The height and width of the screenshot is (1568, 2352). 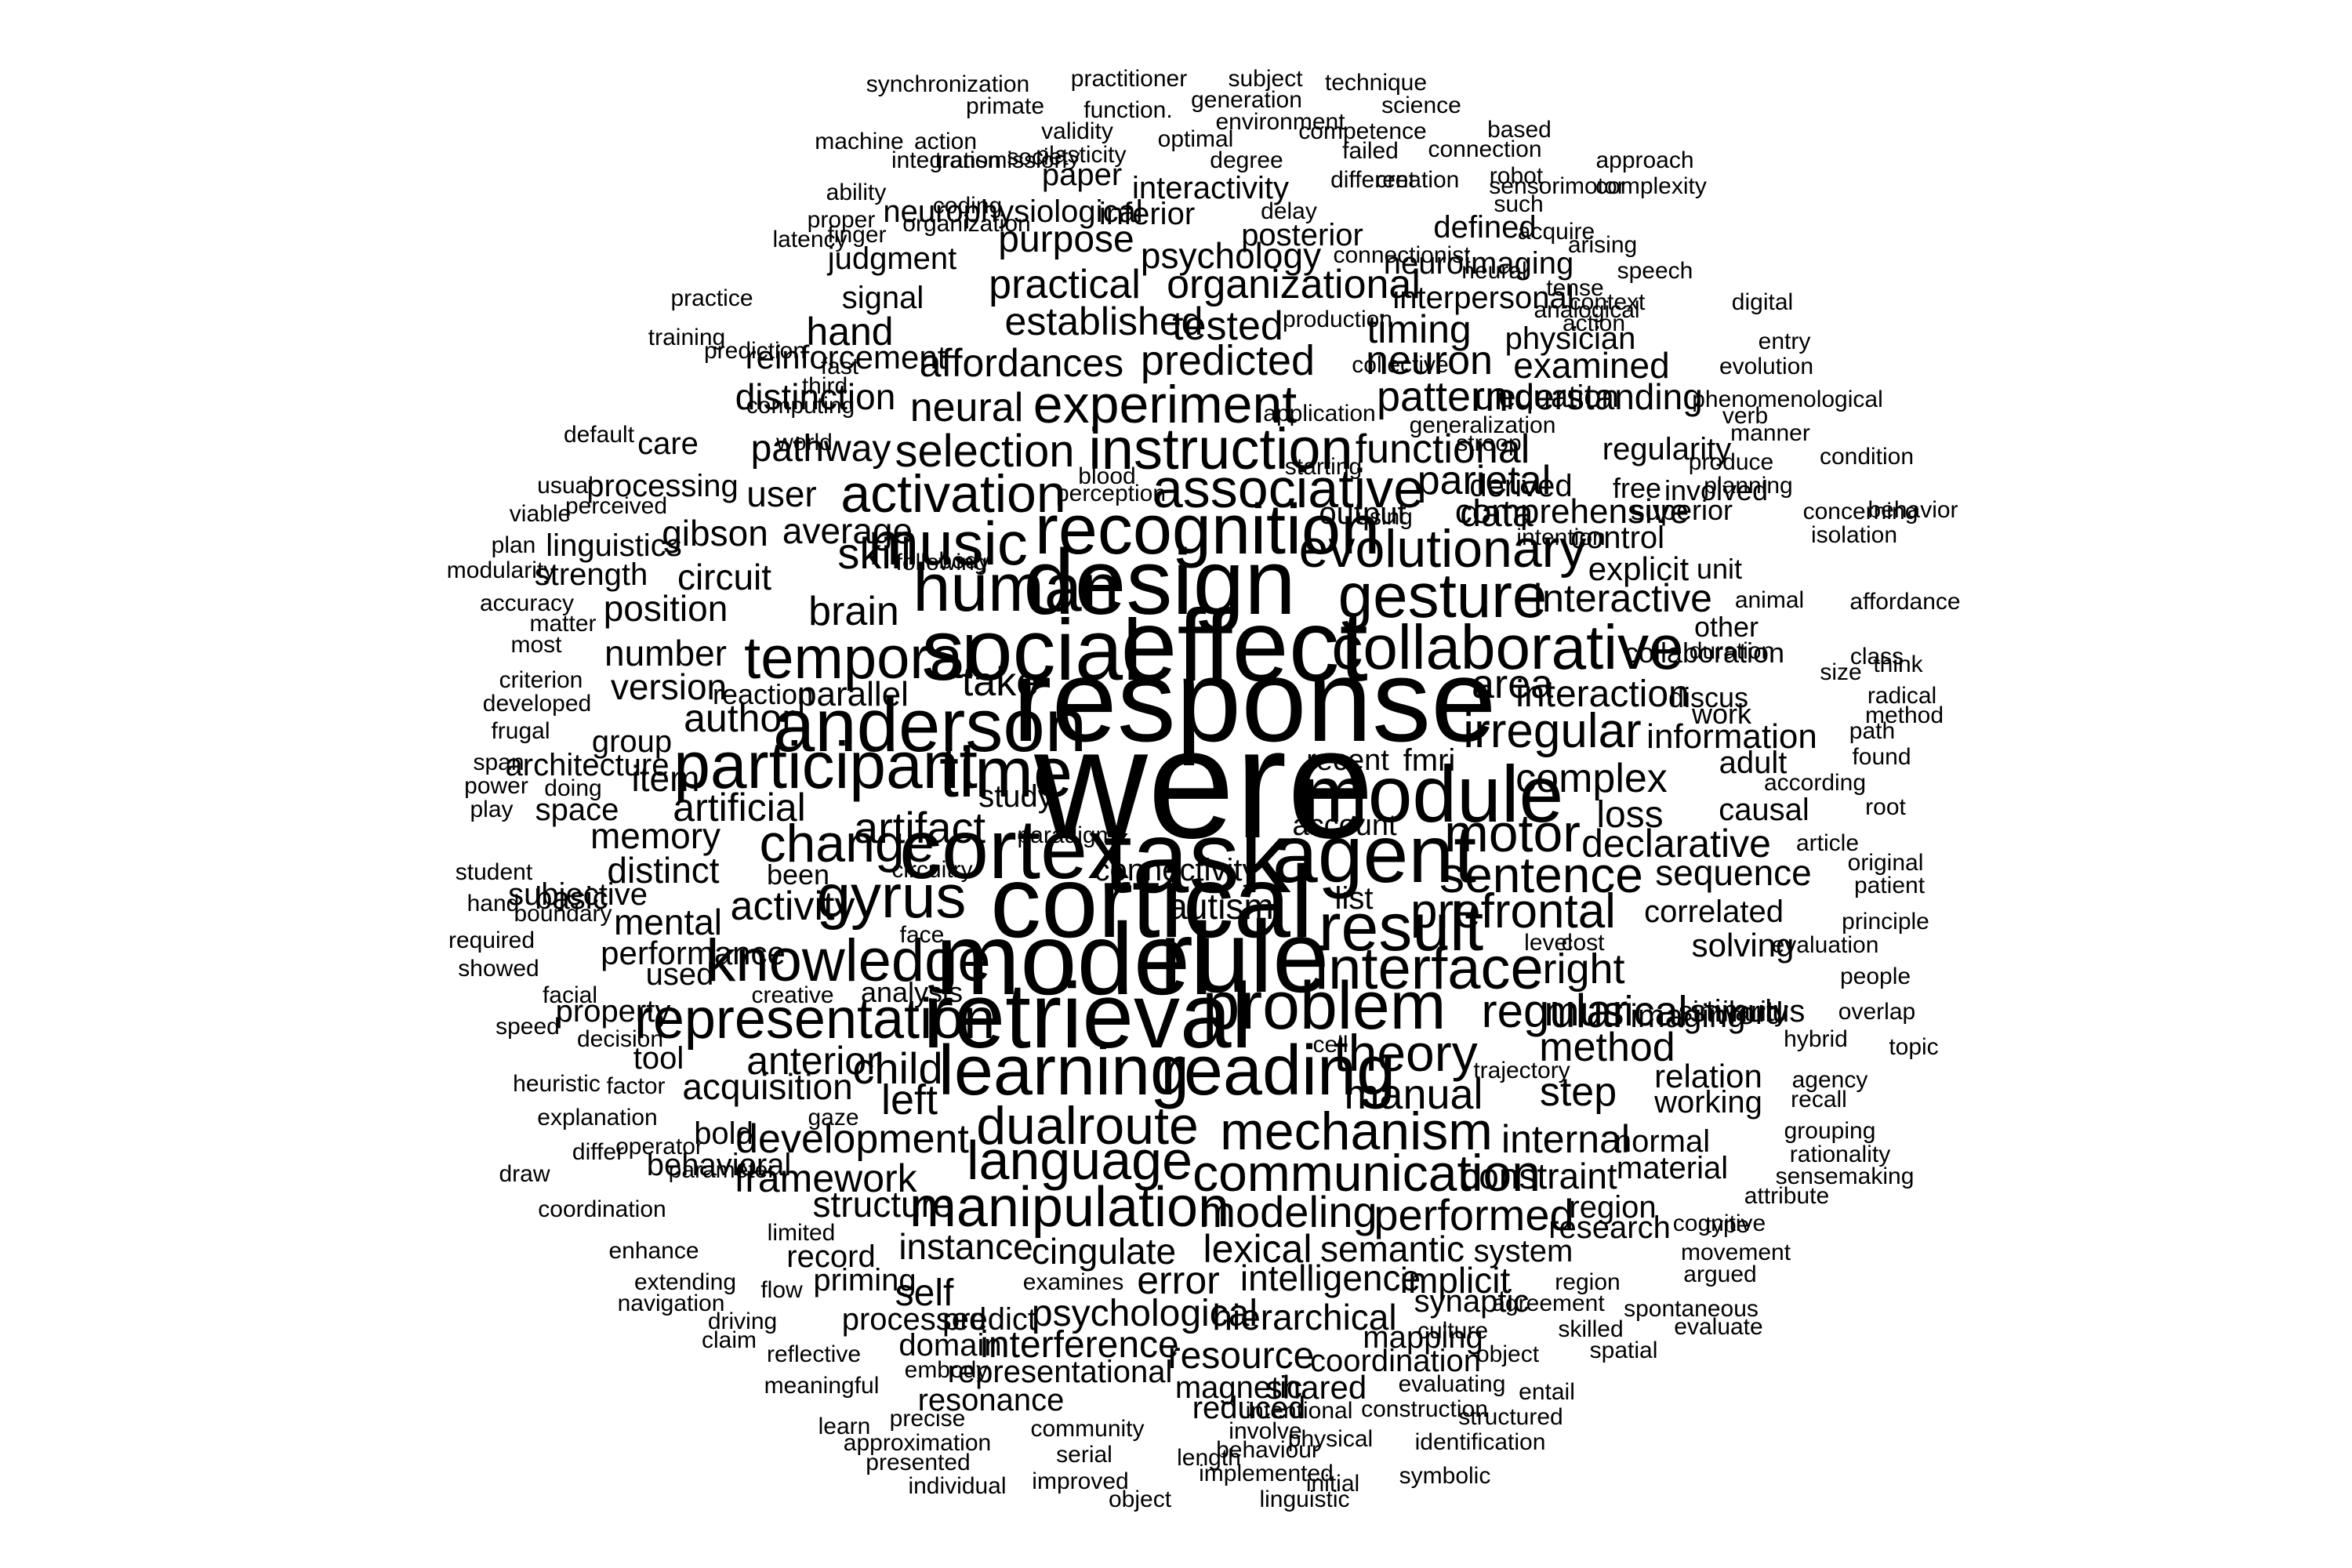 I want to click on word-cloud-word: musical, so click(x=1616, y=1011).